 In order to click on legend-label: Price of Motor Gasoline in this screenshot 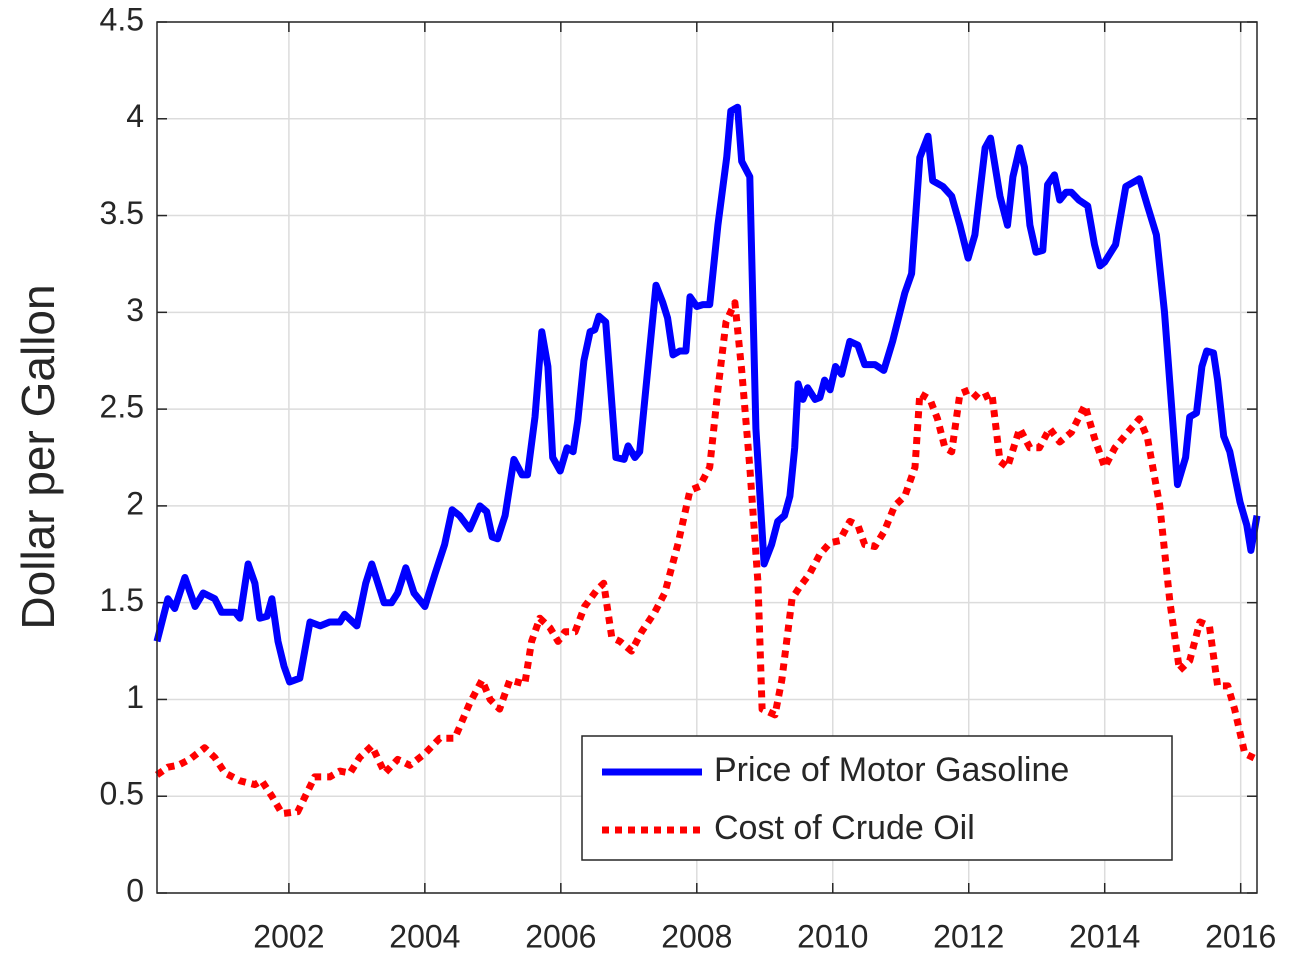, I will do `click(891, 770)`.